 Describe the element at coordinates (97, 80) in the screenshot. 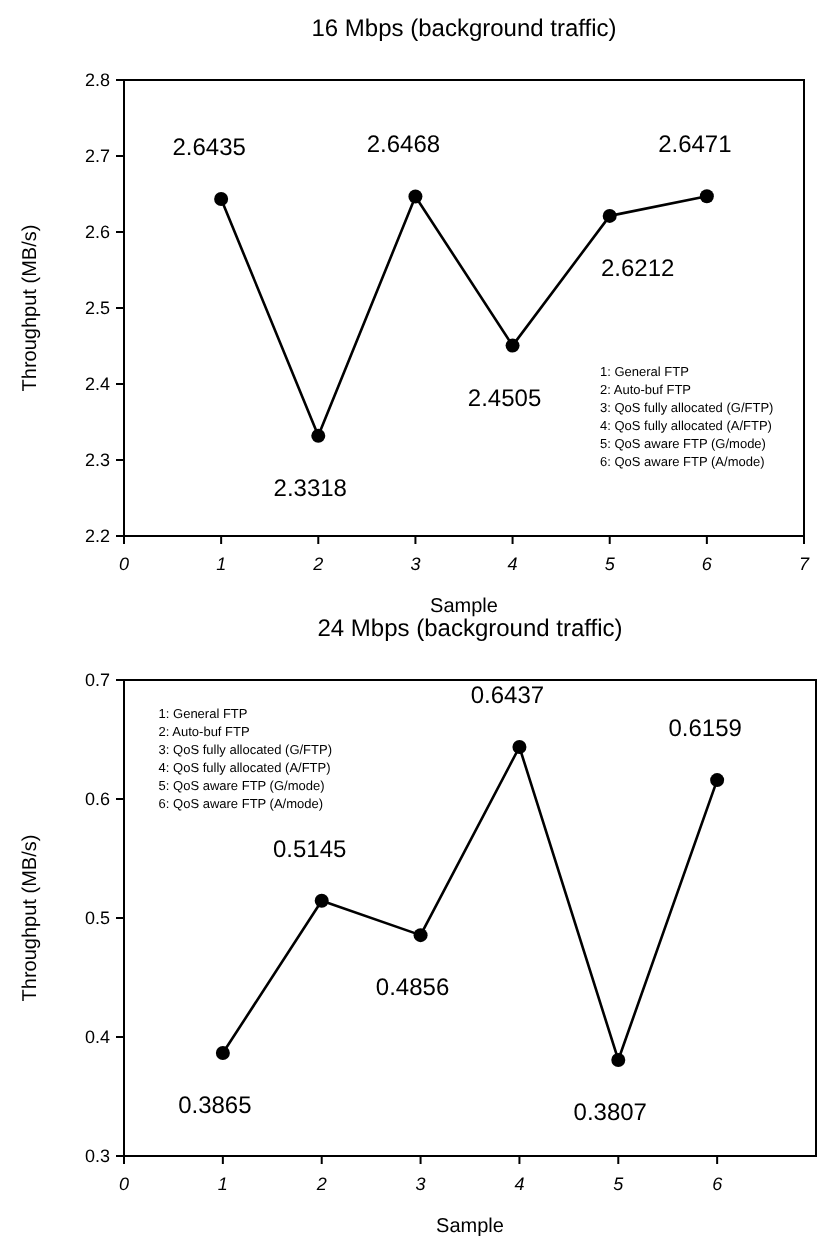

I see `y-tick-label: 2.8` at that location.